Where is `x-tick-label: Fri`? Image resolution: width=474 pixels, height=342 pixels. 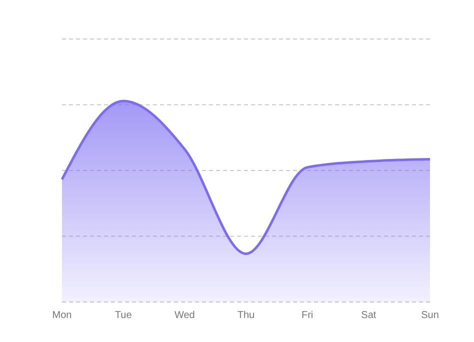
x-tick-label: Fri is located at coordinates (307, 315).